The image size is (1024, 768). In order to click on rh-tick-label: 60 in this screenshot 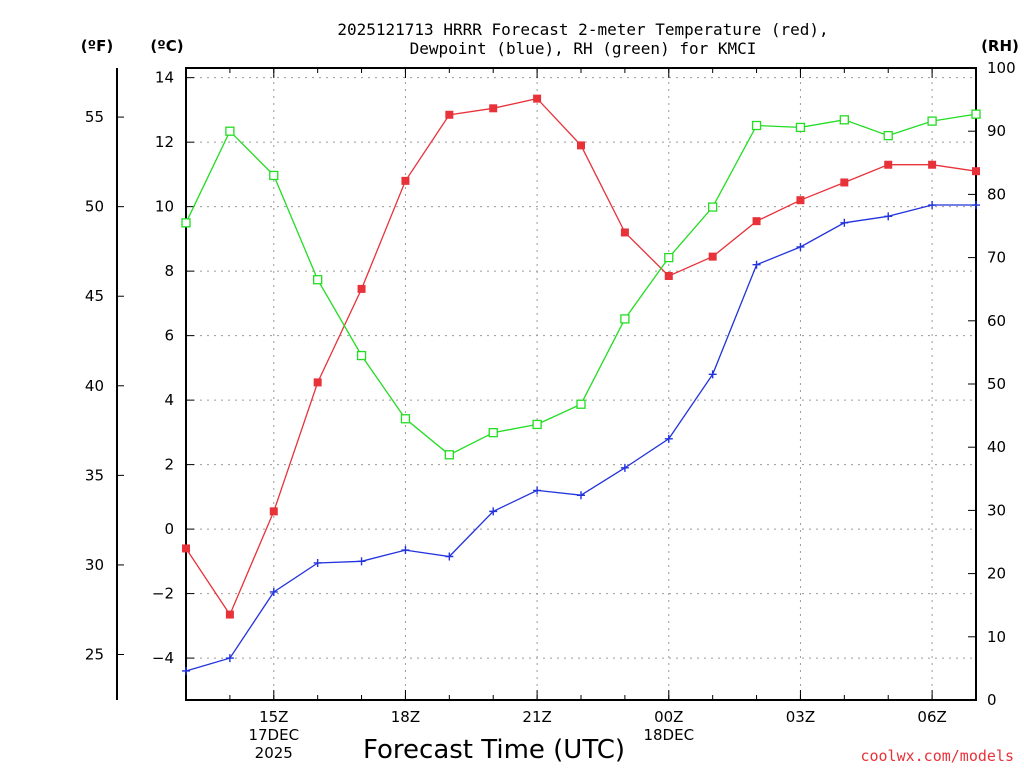, I will do `click(996, 321)`.